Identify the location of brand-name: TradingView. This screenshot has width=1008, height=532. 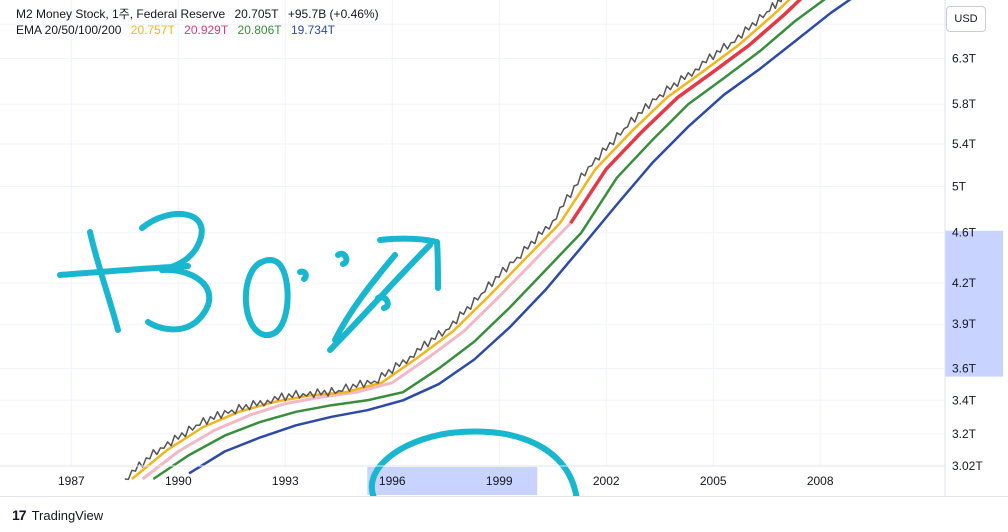
(67, 515).